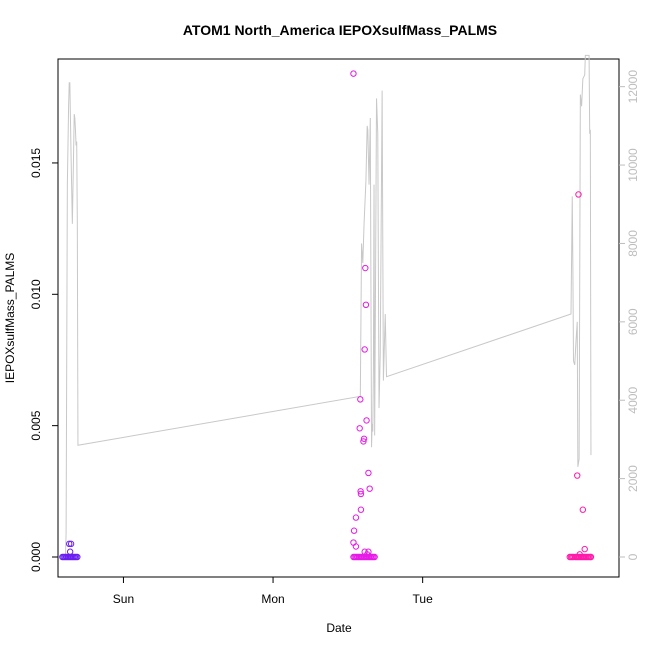  Describe the element at coordinates (272, 599) in the screenshot. I see `x-tick-label: Mon` at that location.